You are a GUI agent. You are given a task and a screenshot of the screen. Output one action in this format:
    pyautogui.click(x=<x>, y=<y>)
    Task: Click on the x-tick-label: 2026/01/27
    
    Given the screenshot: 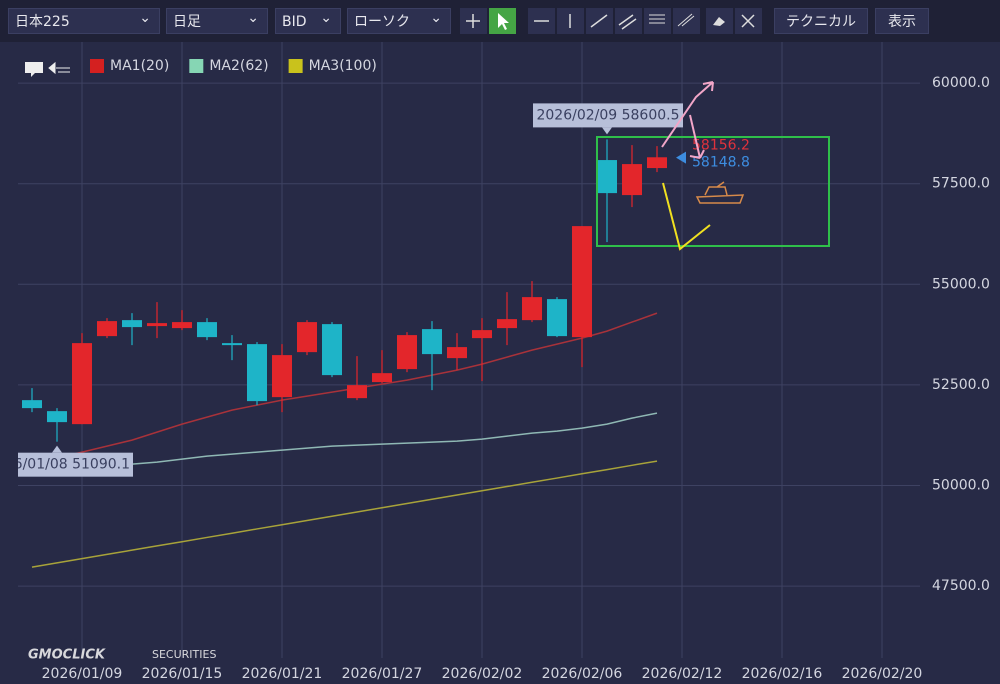 What is the action you would take?
    pyautogui.click(x=382, y=674)
    